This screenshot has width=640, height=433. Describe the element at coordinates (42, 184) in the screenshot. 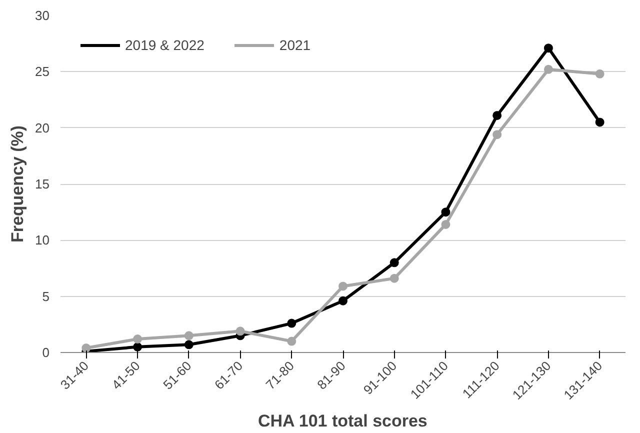

I see `y-tick-label: 15` at that location.